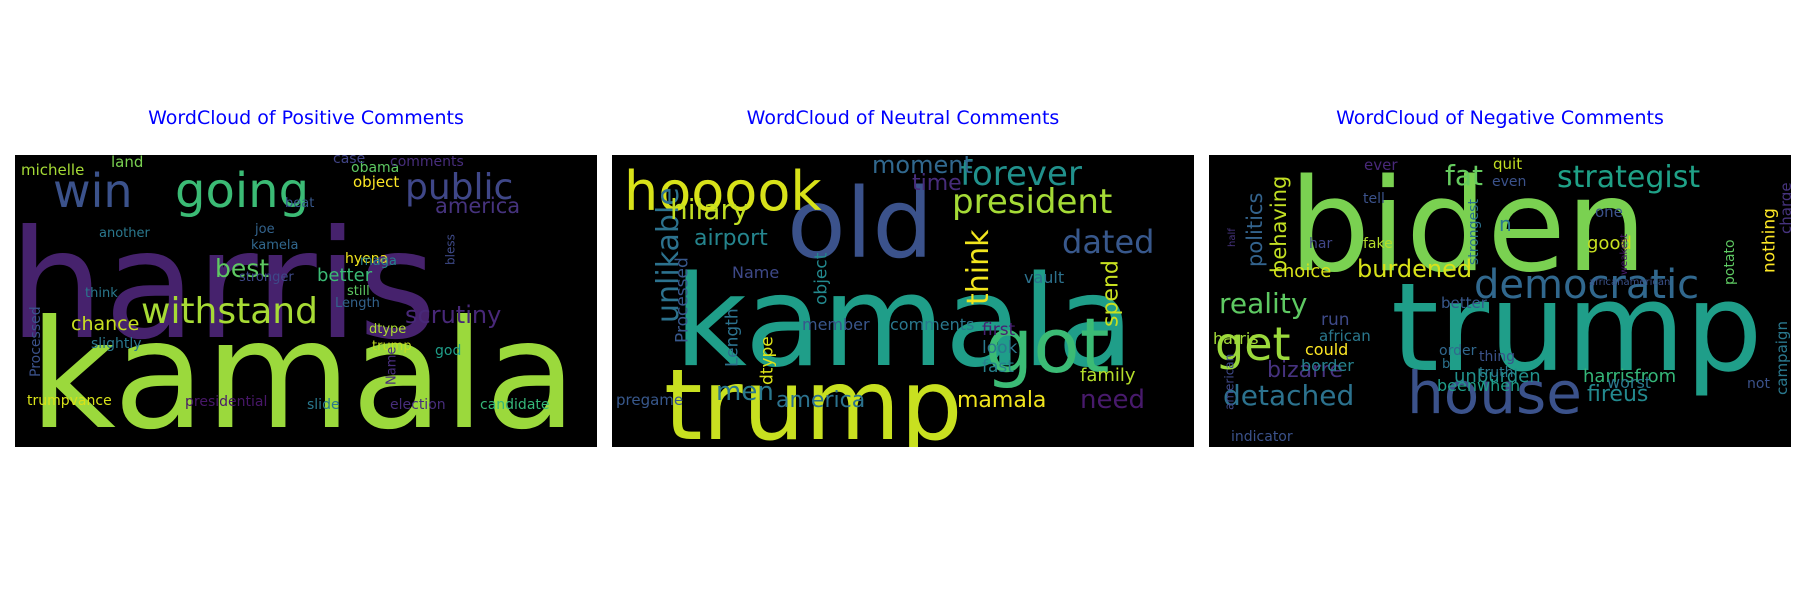 The height and width of the screenshot is (600, 1800). I want to click on wordcloud-word-slightly: slightly, so click(116, 344).